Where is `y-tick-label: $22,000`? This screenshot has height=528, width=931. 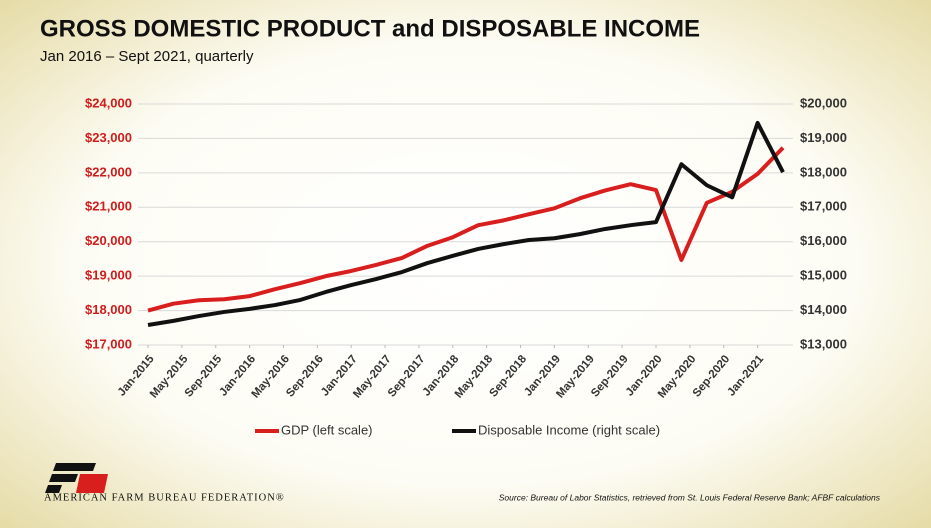
y-tick-label: $22,000 is located at coordinates (108, 171).